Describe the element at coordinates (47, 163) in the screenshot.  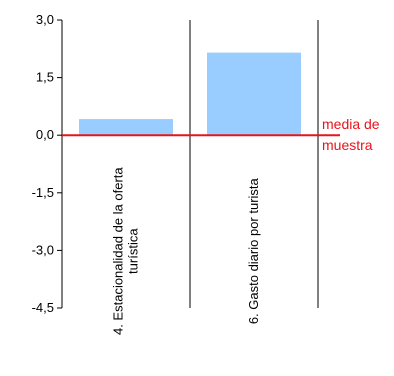
I see `y-axis-ticks: 3,0 1,5 0,0 -1,5 -3,0 -4,5` at that location.